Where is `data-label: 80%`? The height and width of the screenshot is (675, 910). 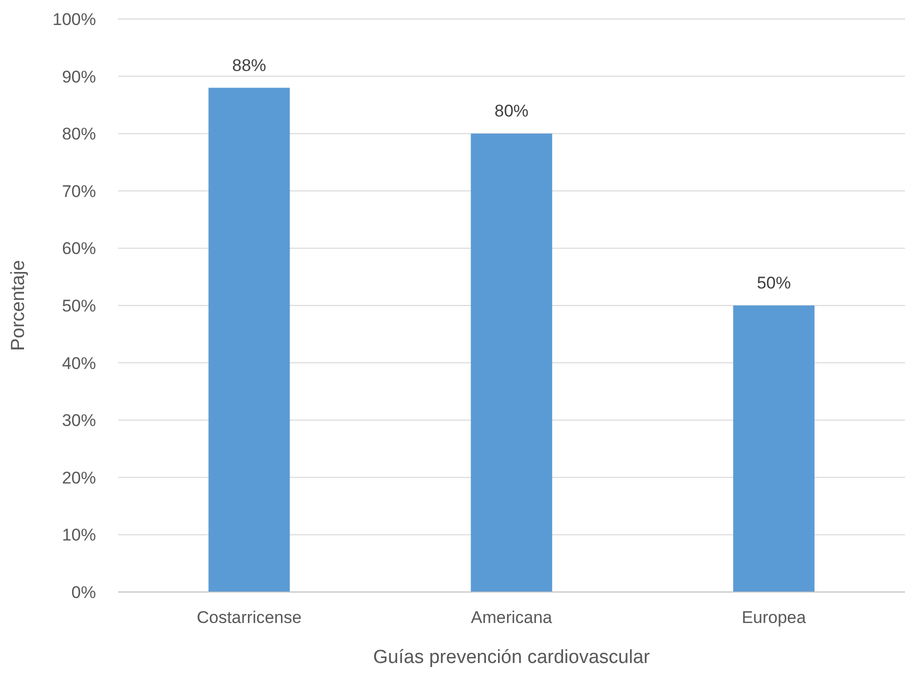 data-label: 80% is located at coordinates (511, 111).